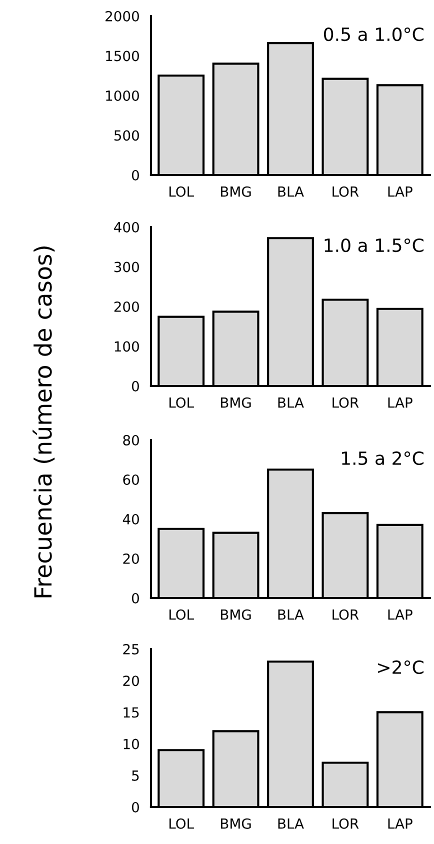  I want to click on y-tick-label: 25, so click(131, 649).